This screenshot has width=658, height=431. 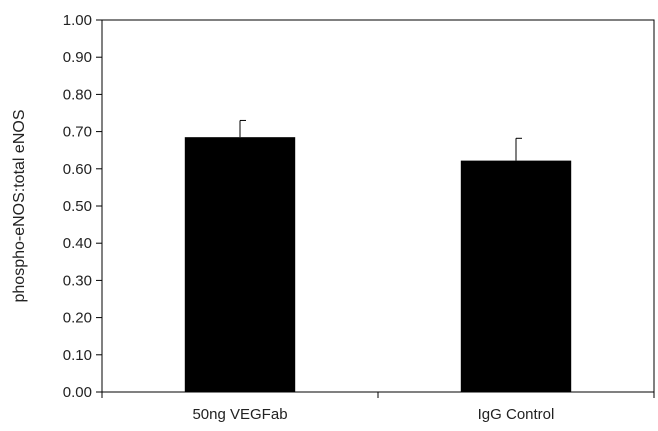 I want to click on y-tick-label: 0.80, so click(x=77, y=94).